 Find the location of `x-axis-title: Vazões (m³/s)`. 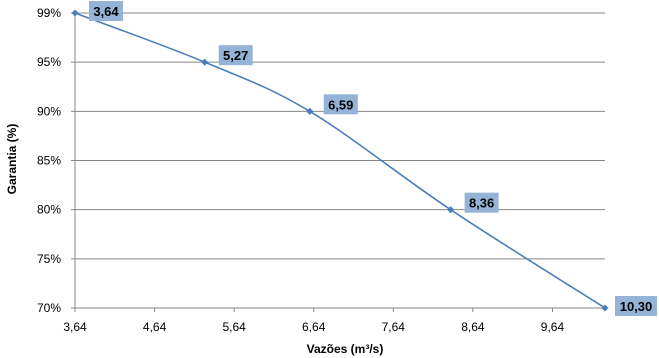

x-axis-title: Vazões (m³/s) is located at coordinates (345, 349).